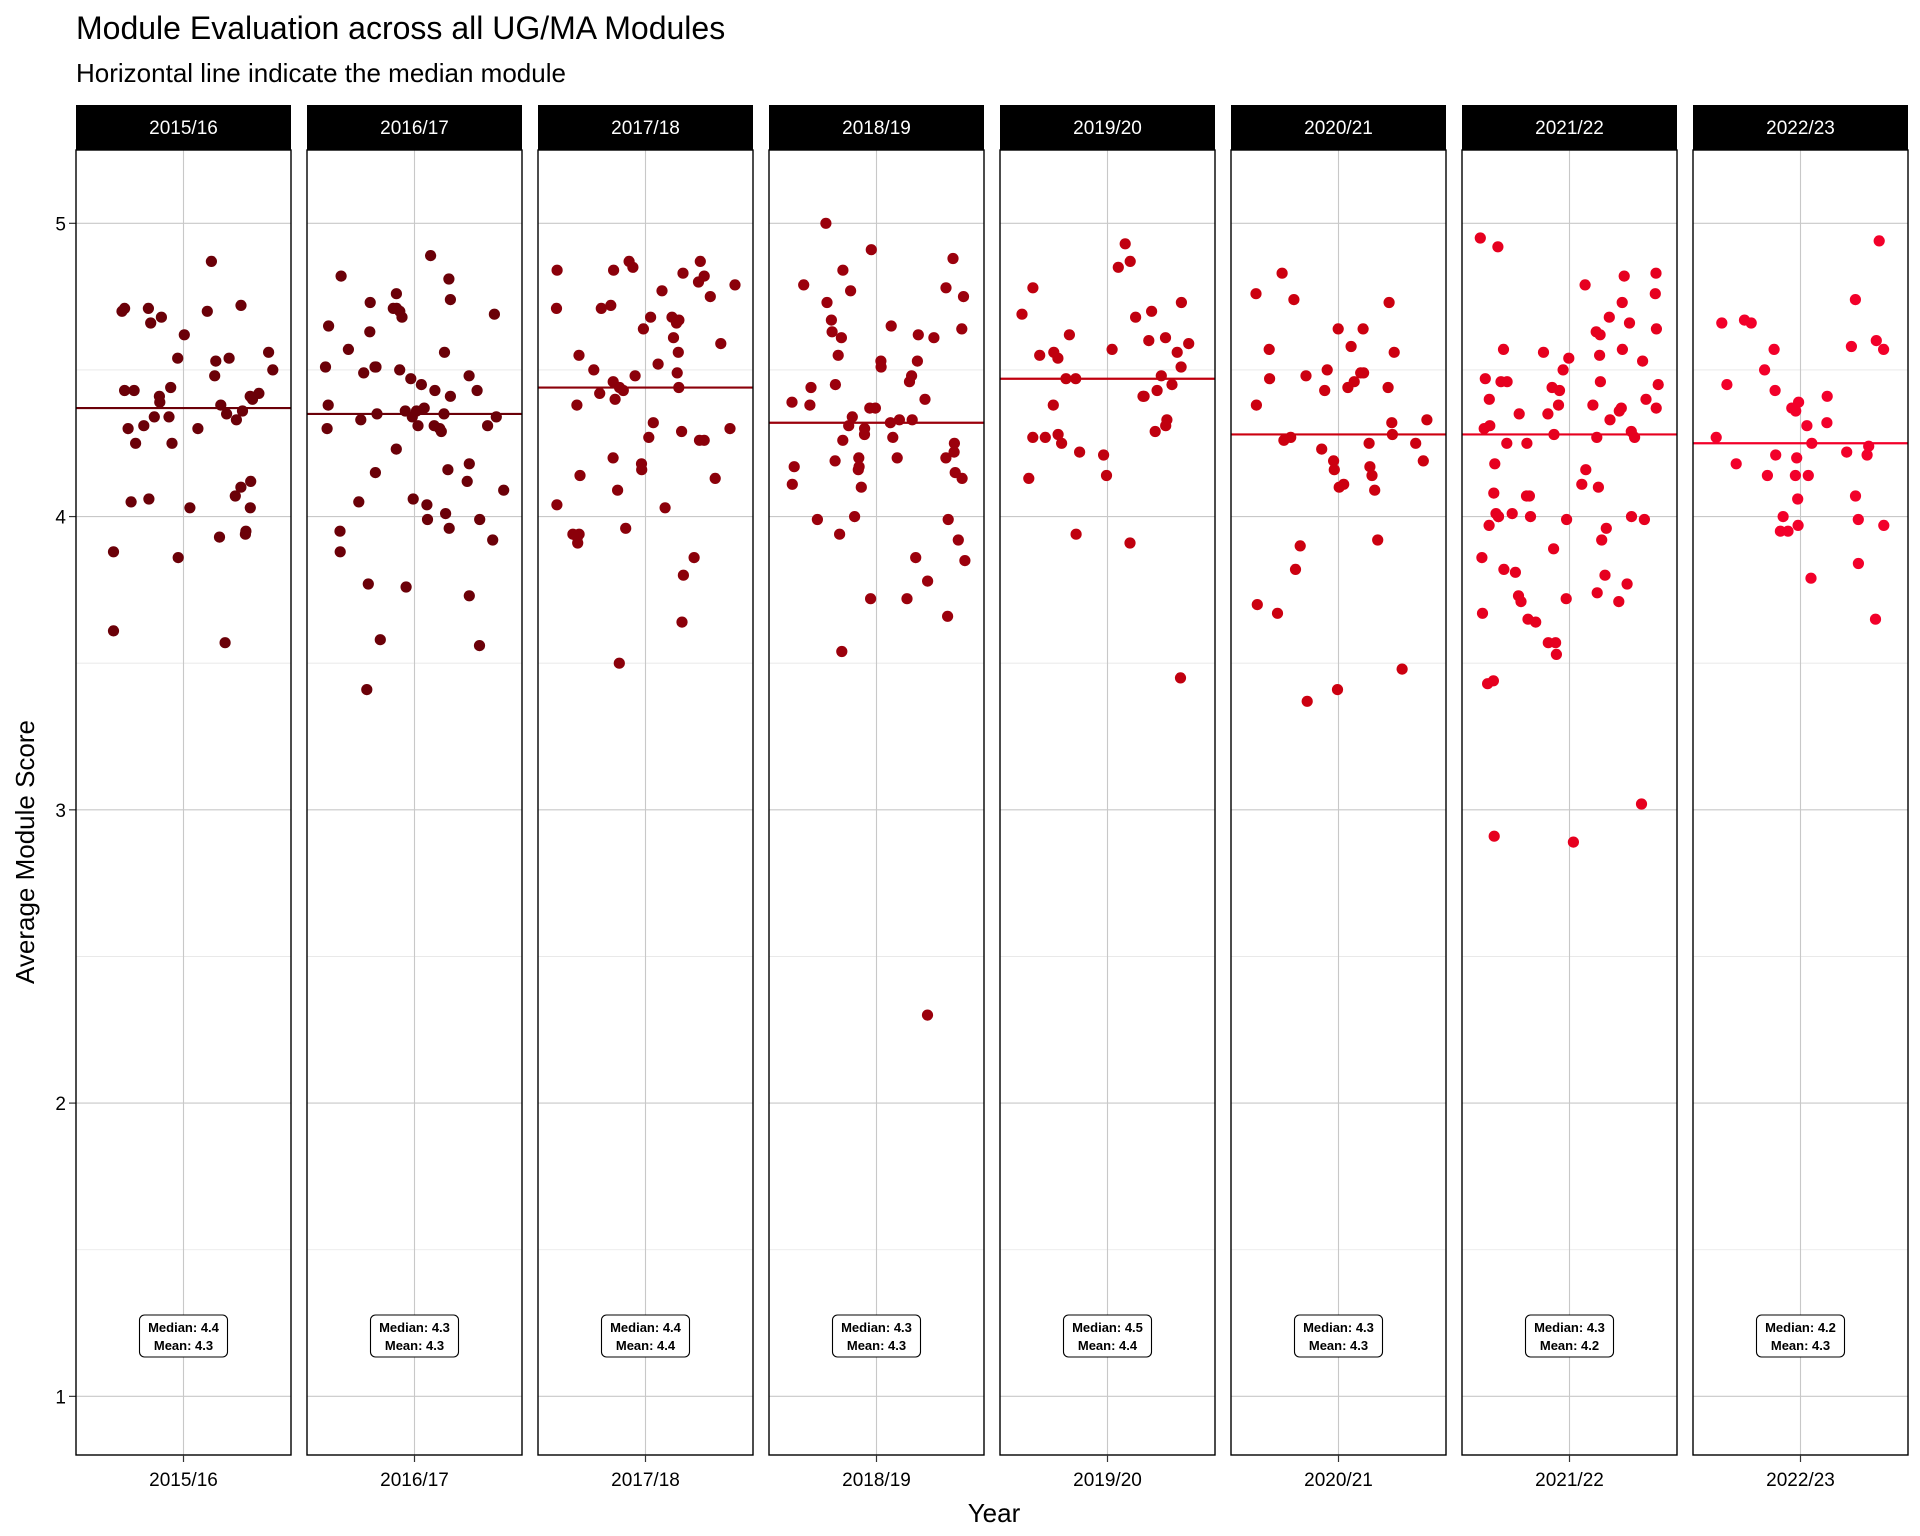 This screenshot has height=1536, width=1920. Describe the element at coordinates (876, 1345) in the screenshot. I see `mean-label: Mean: 4.3` at that location.